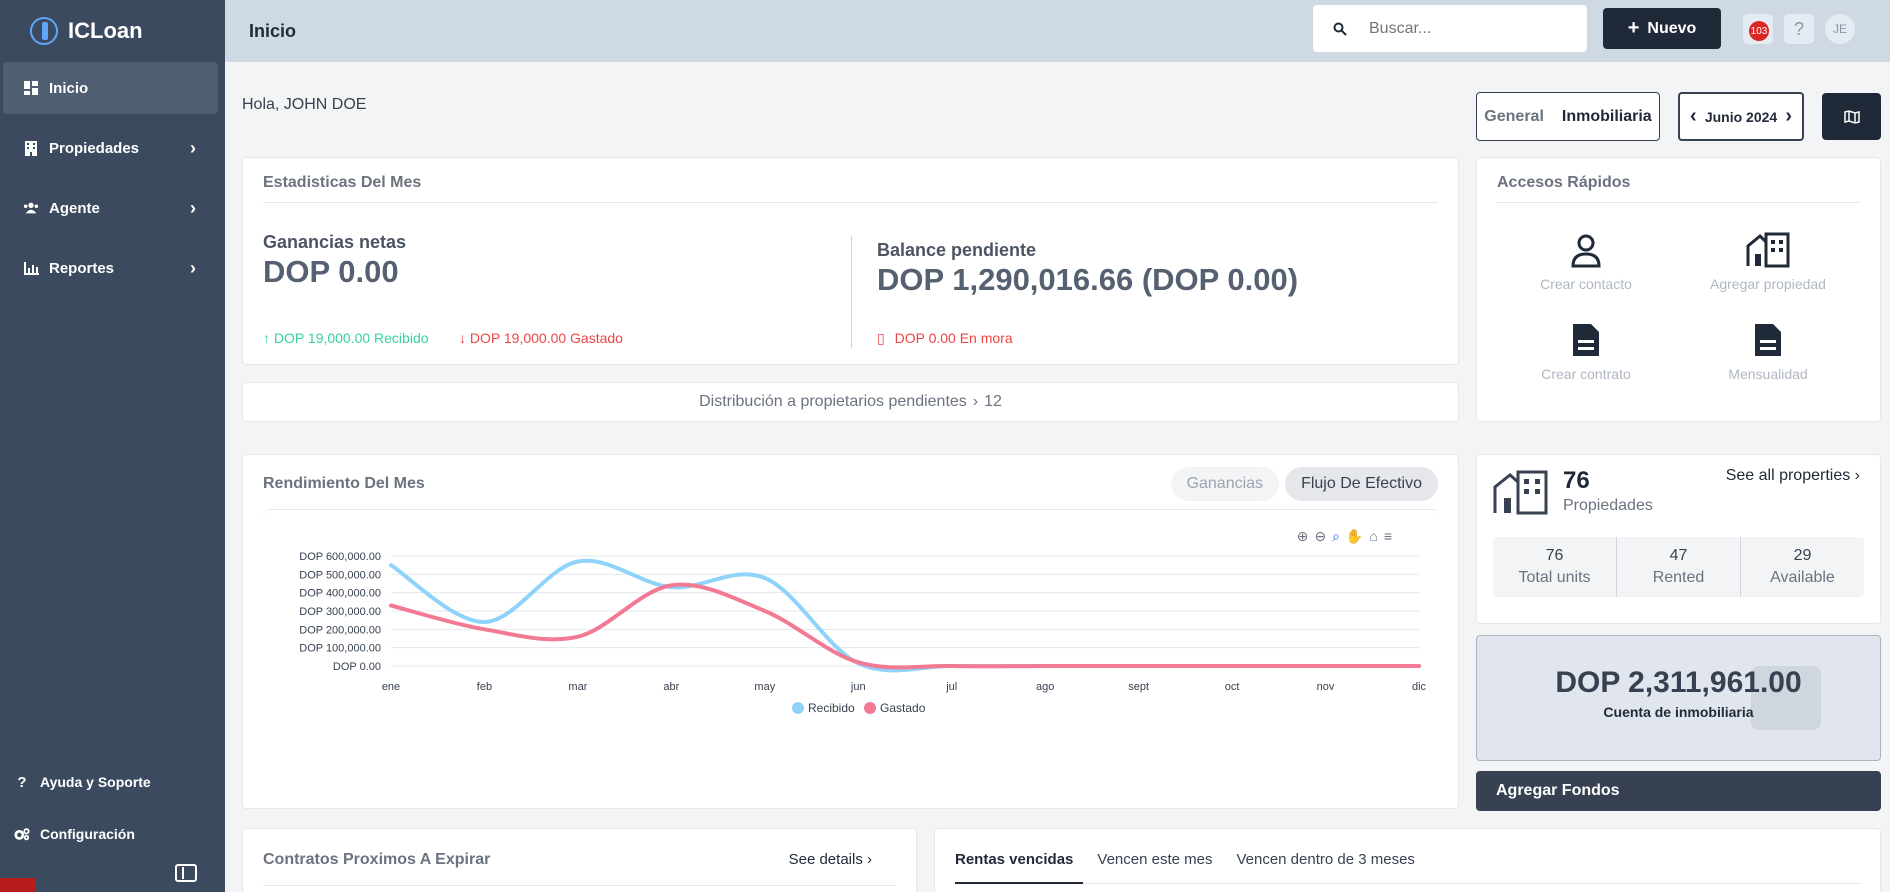  I want to click on legend-marker-gastado, so click(870, 708).